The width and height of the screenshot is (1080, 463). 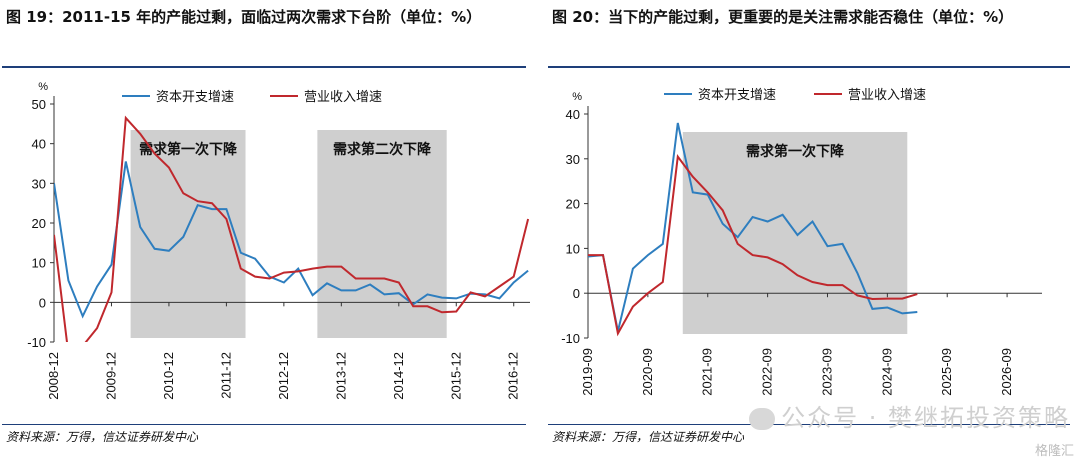 What do you see at coordinates (53, 376) in the screenshot?
I see `x-tick-label: 2008-12` at bounding box center [53, 376].